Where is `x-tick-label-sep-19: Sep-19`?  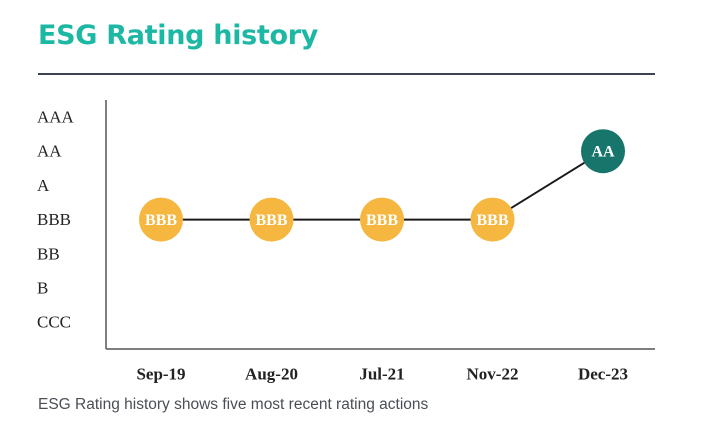 x-tick-label-sep-19: Sep-19 is located at coordinates (160, 374).